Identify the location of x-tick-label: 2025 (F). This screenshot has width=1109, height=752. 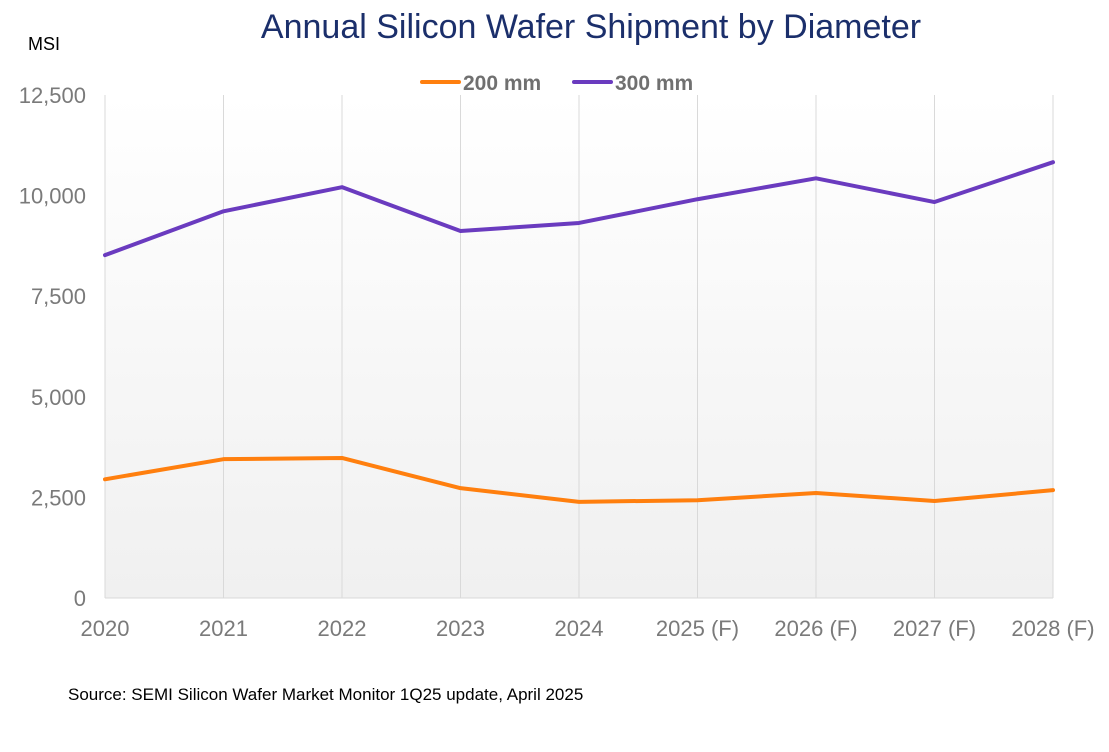
(697, 628).